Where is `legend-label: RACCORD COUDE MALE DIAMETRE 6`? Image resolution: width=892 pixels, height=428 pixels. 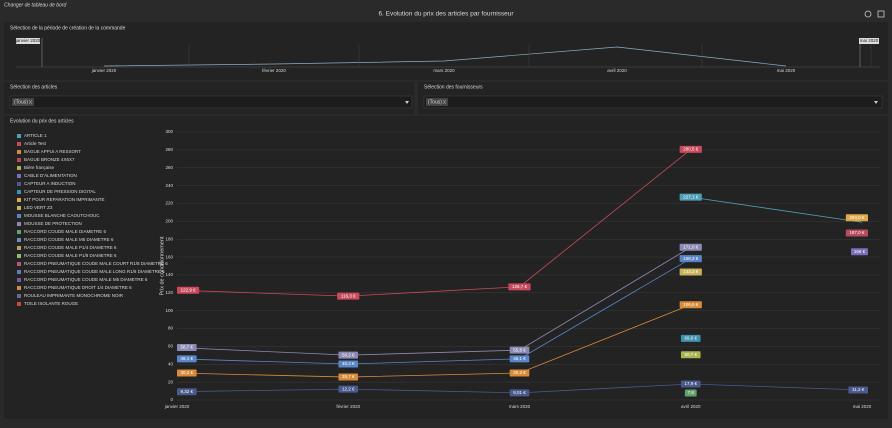 legend-label: RACCORD COUDE MALE DIAMETRE 6 is located at coordinates (65, 231).